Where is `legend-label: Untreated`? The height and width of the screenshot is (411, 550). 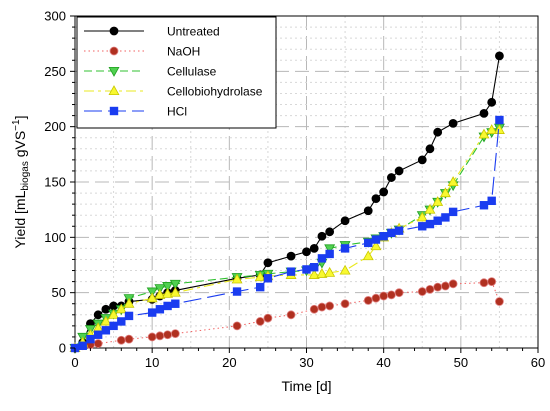
legend-label: Untreated is located at coordinates (193, 32).